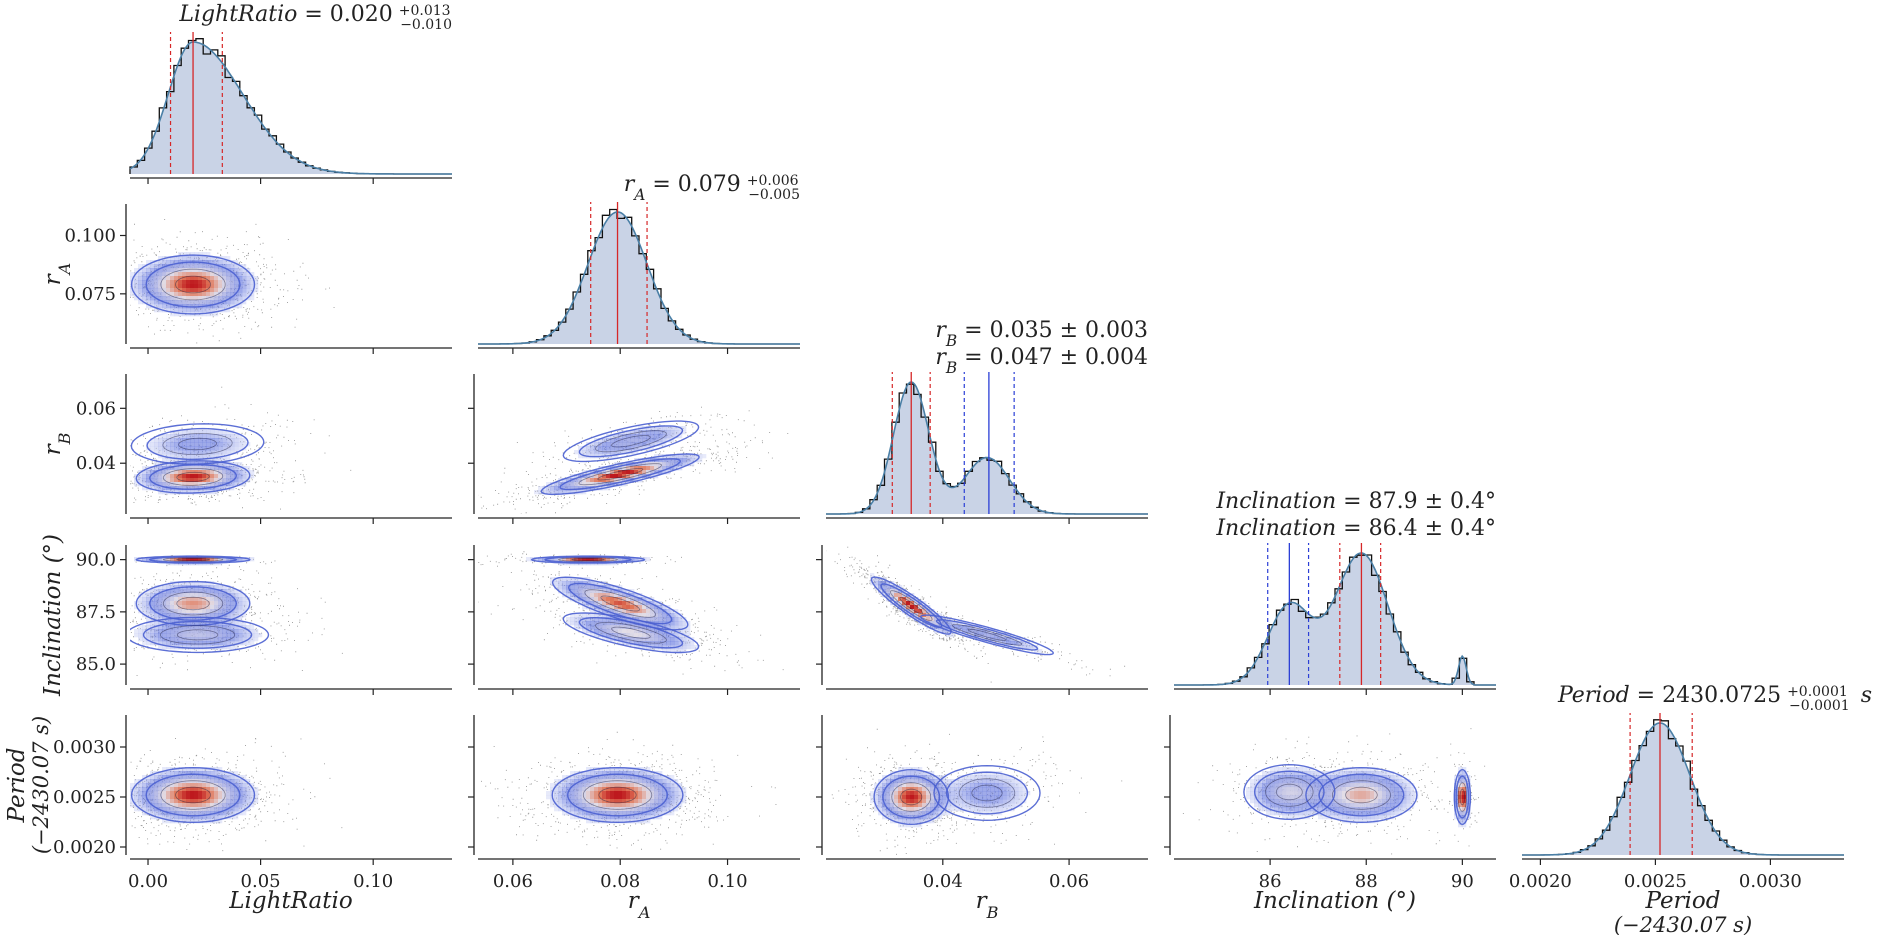  What do you see at coordinates (639, 278) in the screenshot?
I see `kde-line-rA` at bounding box center [639, 278].